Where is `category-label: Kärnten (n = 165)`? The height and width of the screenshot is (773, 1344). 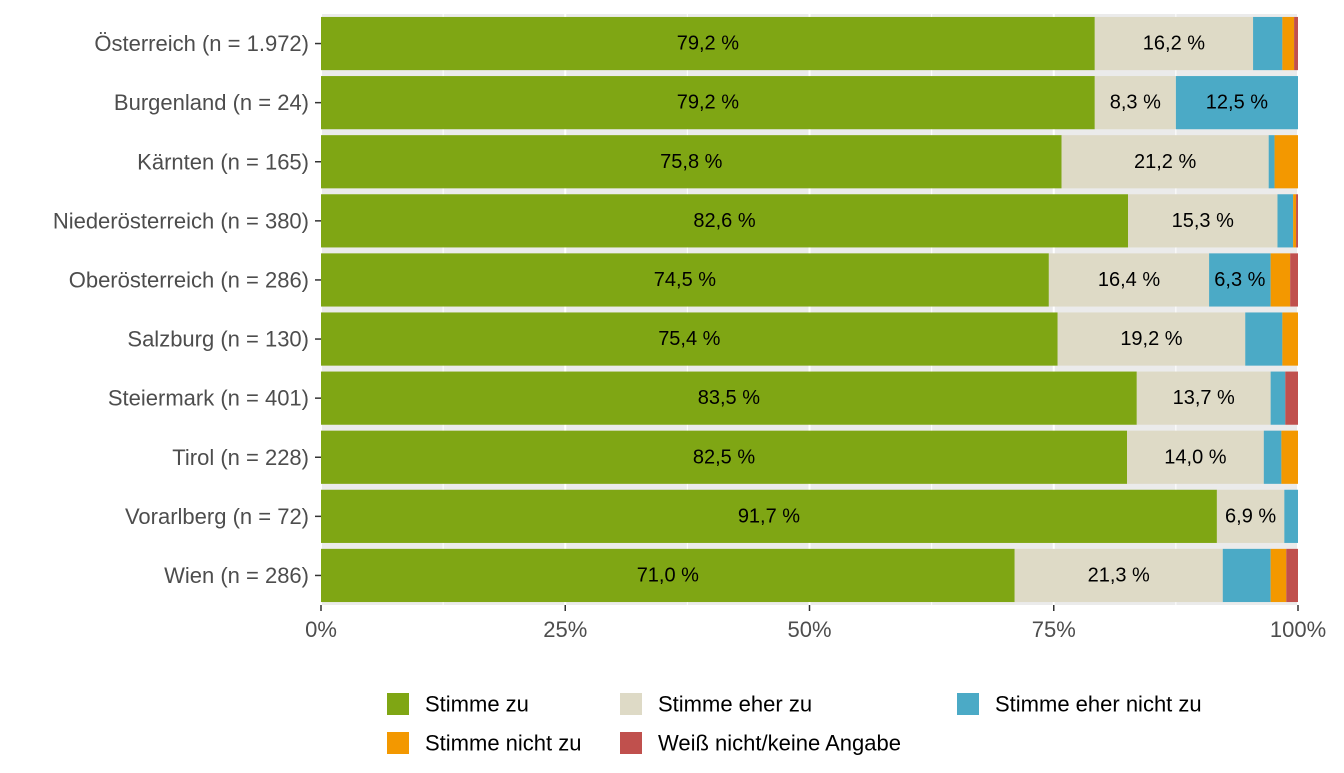 category-label: Kärnten (n = 165) is located at coordinates (223, 161).